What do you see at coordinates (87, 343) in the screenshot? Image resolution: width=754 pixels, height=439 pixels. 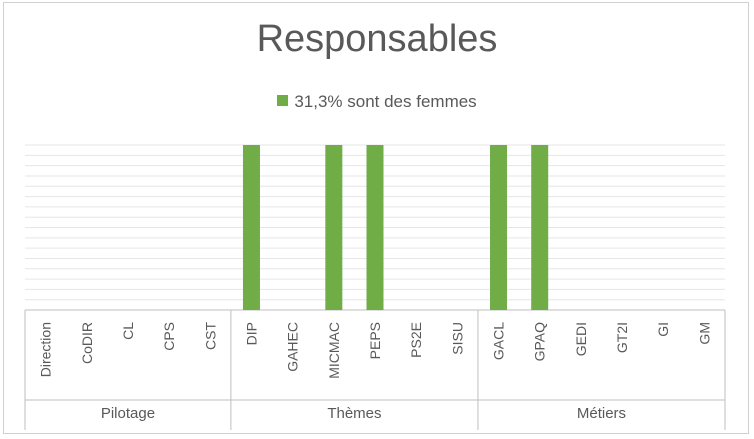 I see `category-tick-label: CoDIR` at bounding box center [87, 343].